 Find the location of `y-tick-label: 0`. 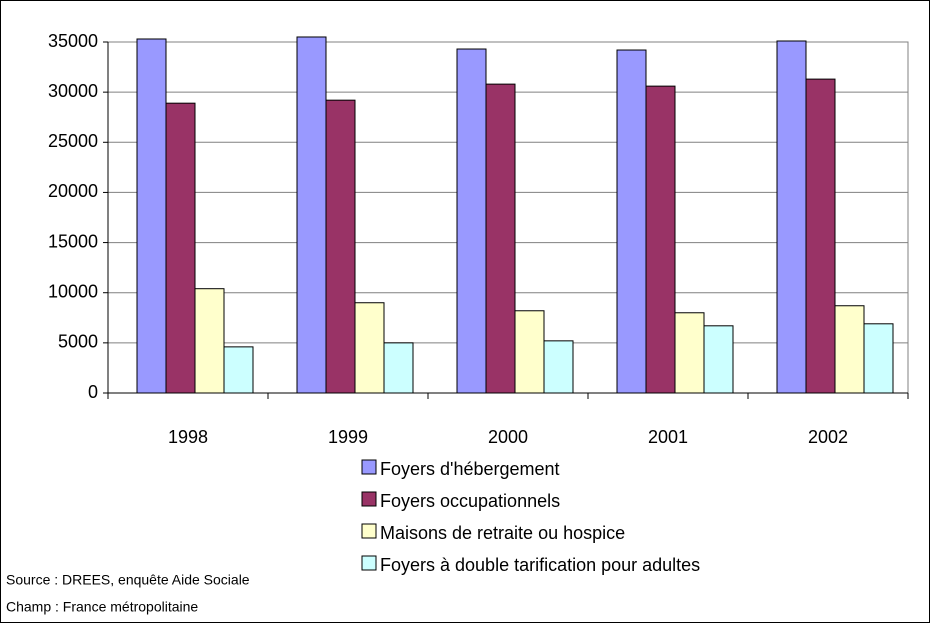

y-tick-label: 0 is located at coordinates (93, 392).